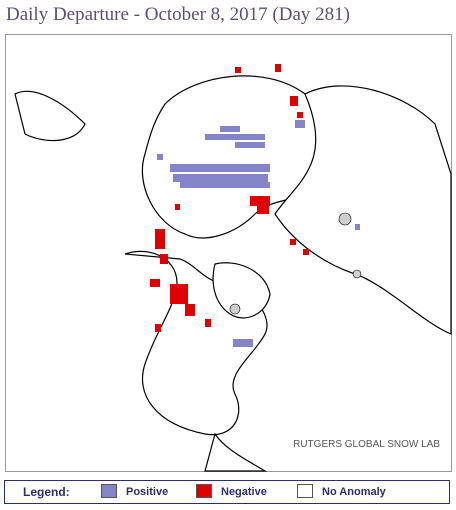 This screenshot has height=510, width=456. I want to click on legend-label: Legend:, so click(46, 492).